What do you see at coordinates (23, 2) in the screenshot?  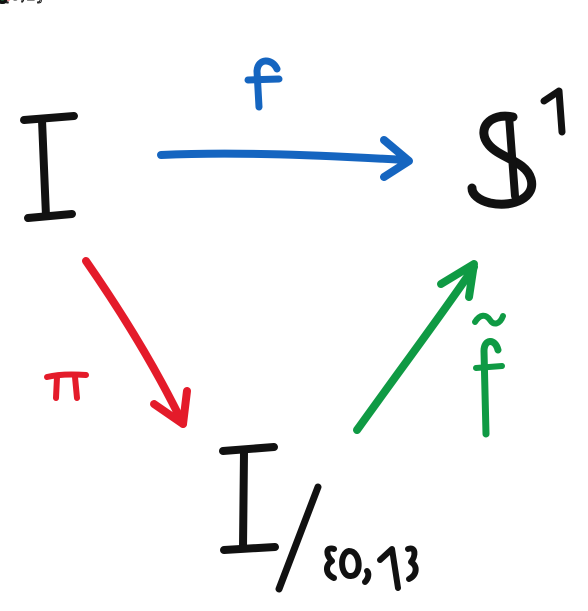 I see `node-bottom-subscript: {0,1}` at bounding box center [23, 2].